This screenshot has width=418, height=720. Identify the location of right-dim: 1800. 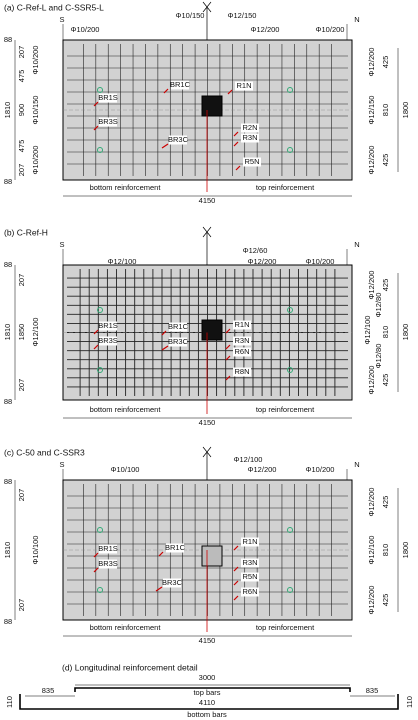
(405, 550).